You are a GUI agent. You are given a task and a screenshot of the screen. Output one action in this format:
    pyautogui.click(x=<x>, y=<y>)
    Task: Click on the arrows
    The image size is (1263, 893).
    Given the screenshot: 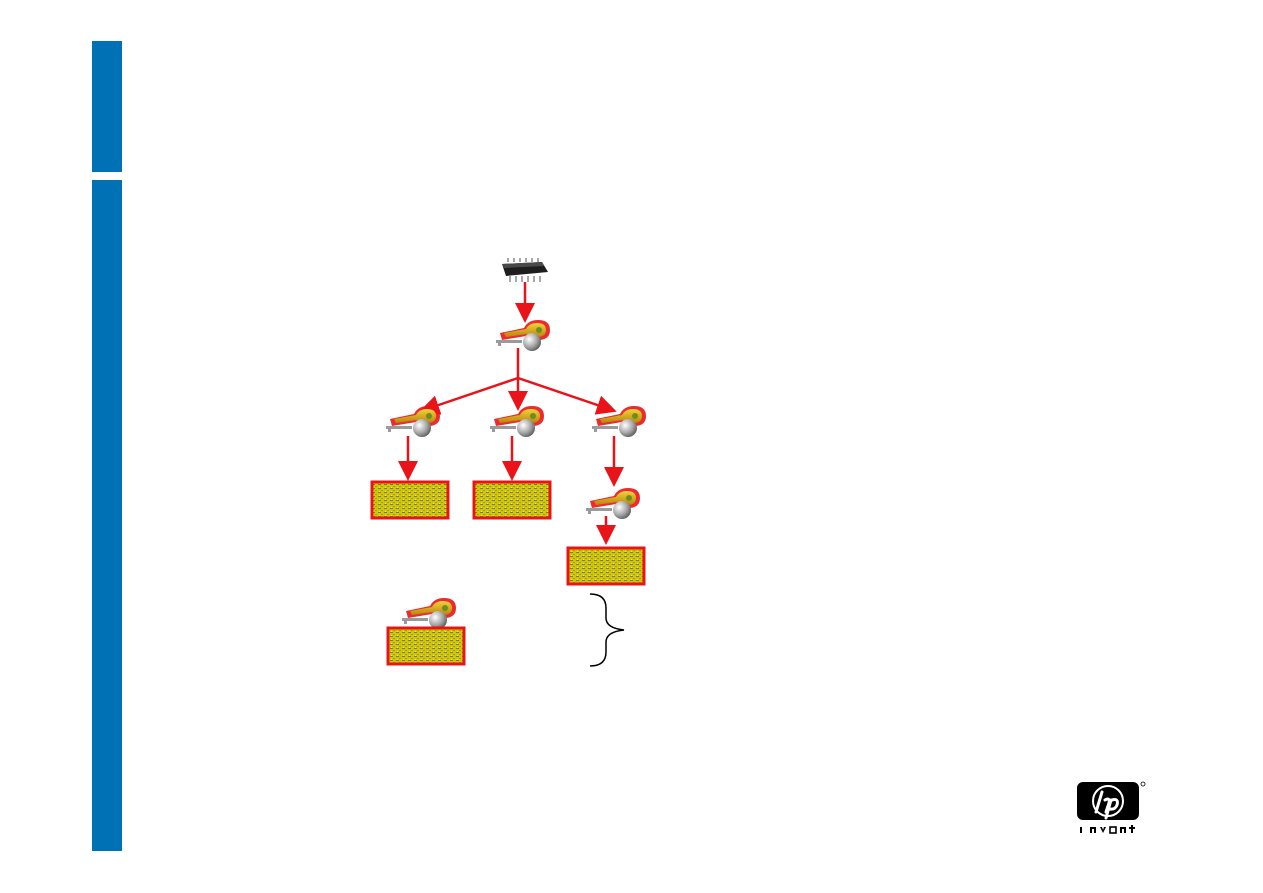 What is the action you would take?
    pyautogui.click(x=511, y=413)
    